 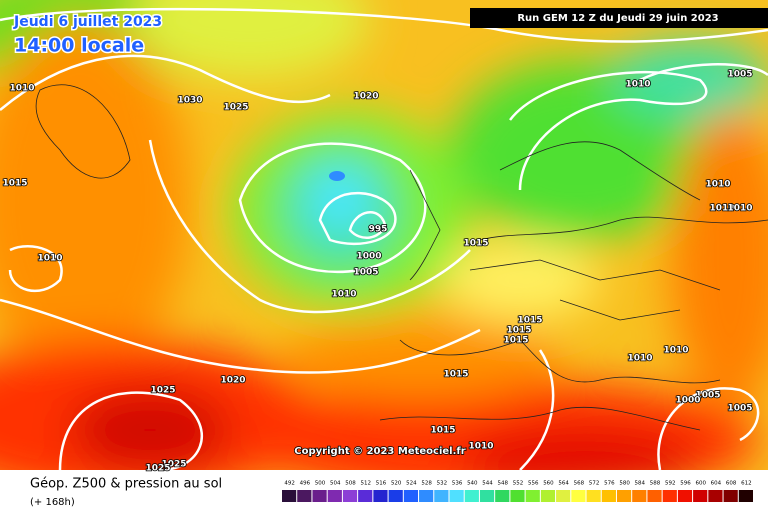 What do you see at coordinates (716, 484) in the screenshot?
I see `scale-label: 604` at bounding box center [716, 484].